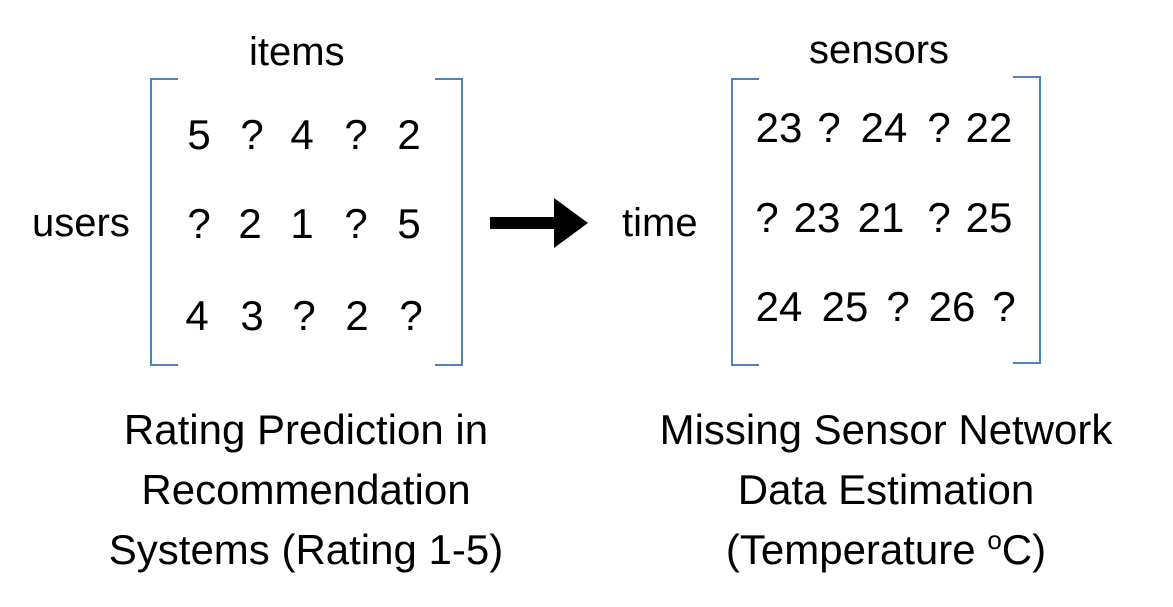 This screenshot has height=607, width=1173. What do you see at coordinates (81, 223) in the screenshot?
I see `users-label: users` at bounding box center [81, 223].